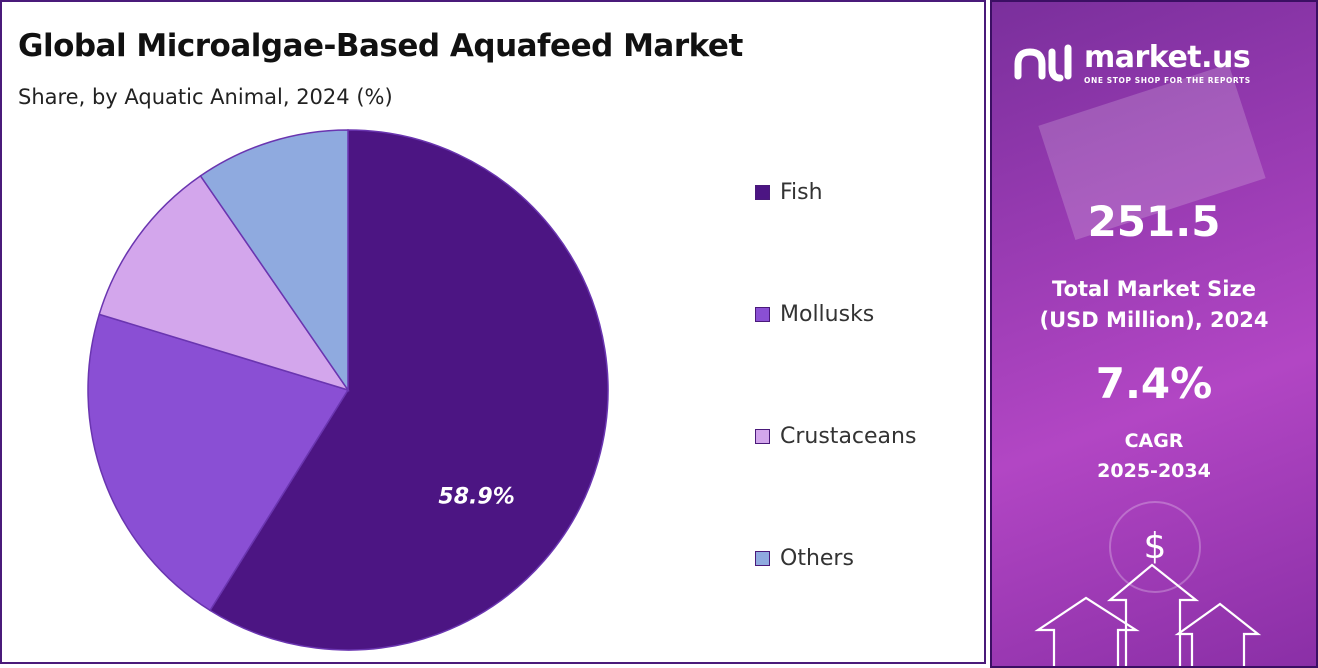 The image size is (1318, 668). Describe the element at coordinates (817, 558) in the screenshot. I see `legend-label: Others` at that location.